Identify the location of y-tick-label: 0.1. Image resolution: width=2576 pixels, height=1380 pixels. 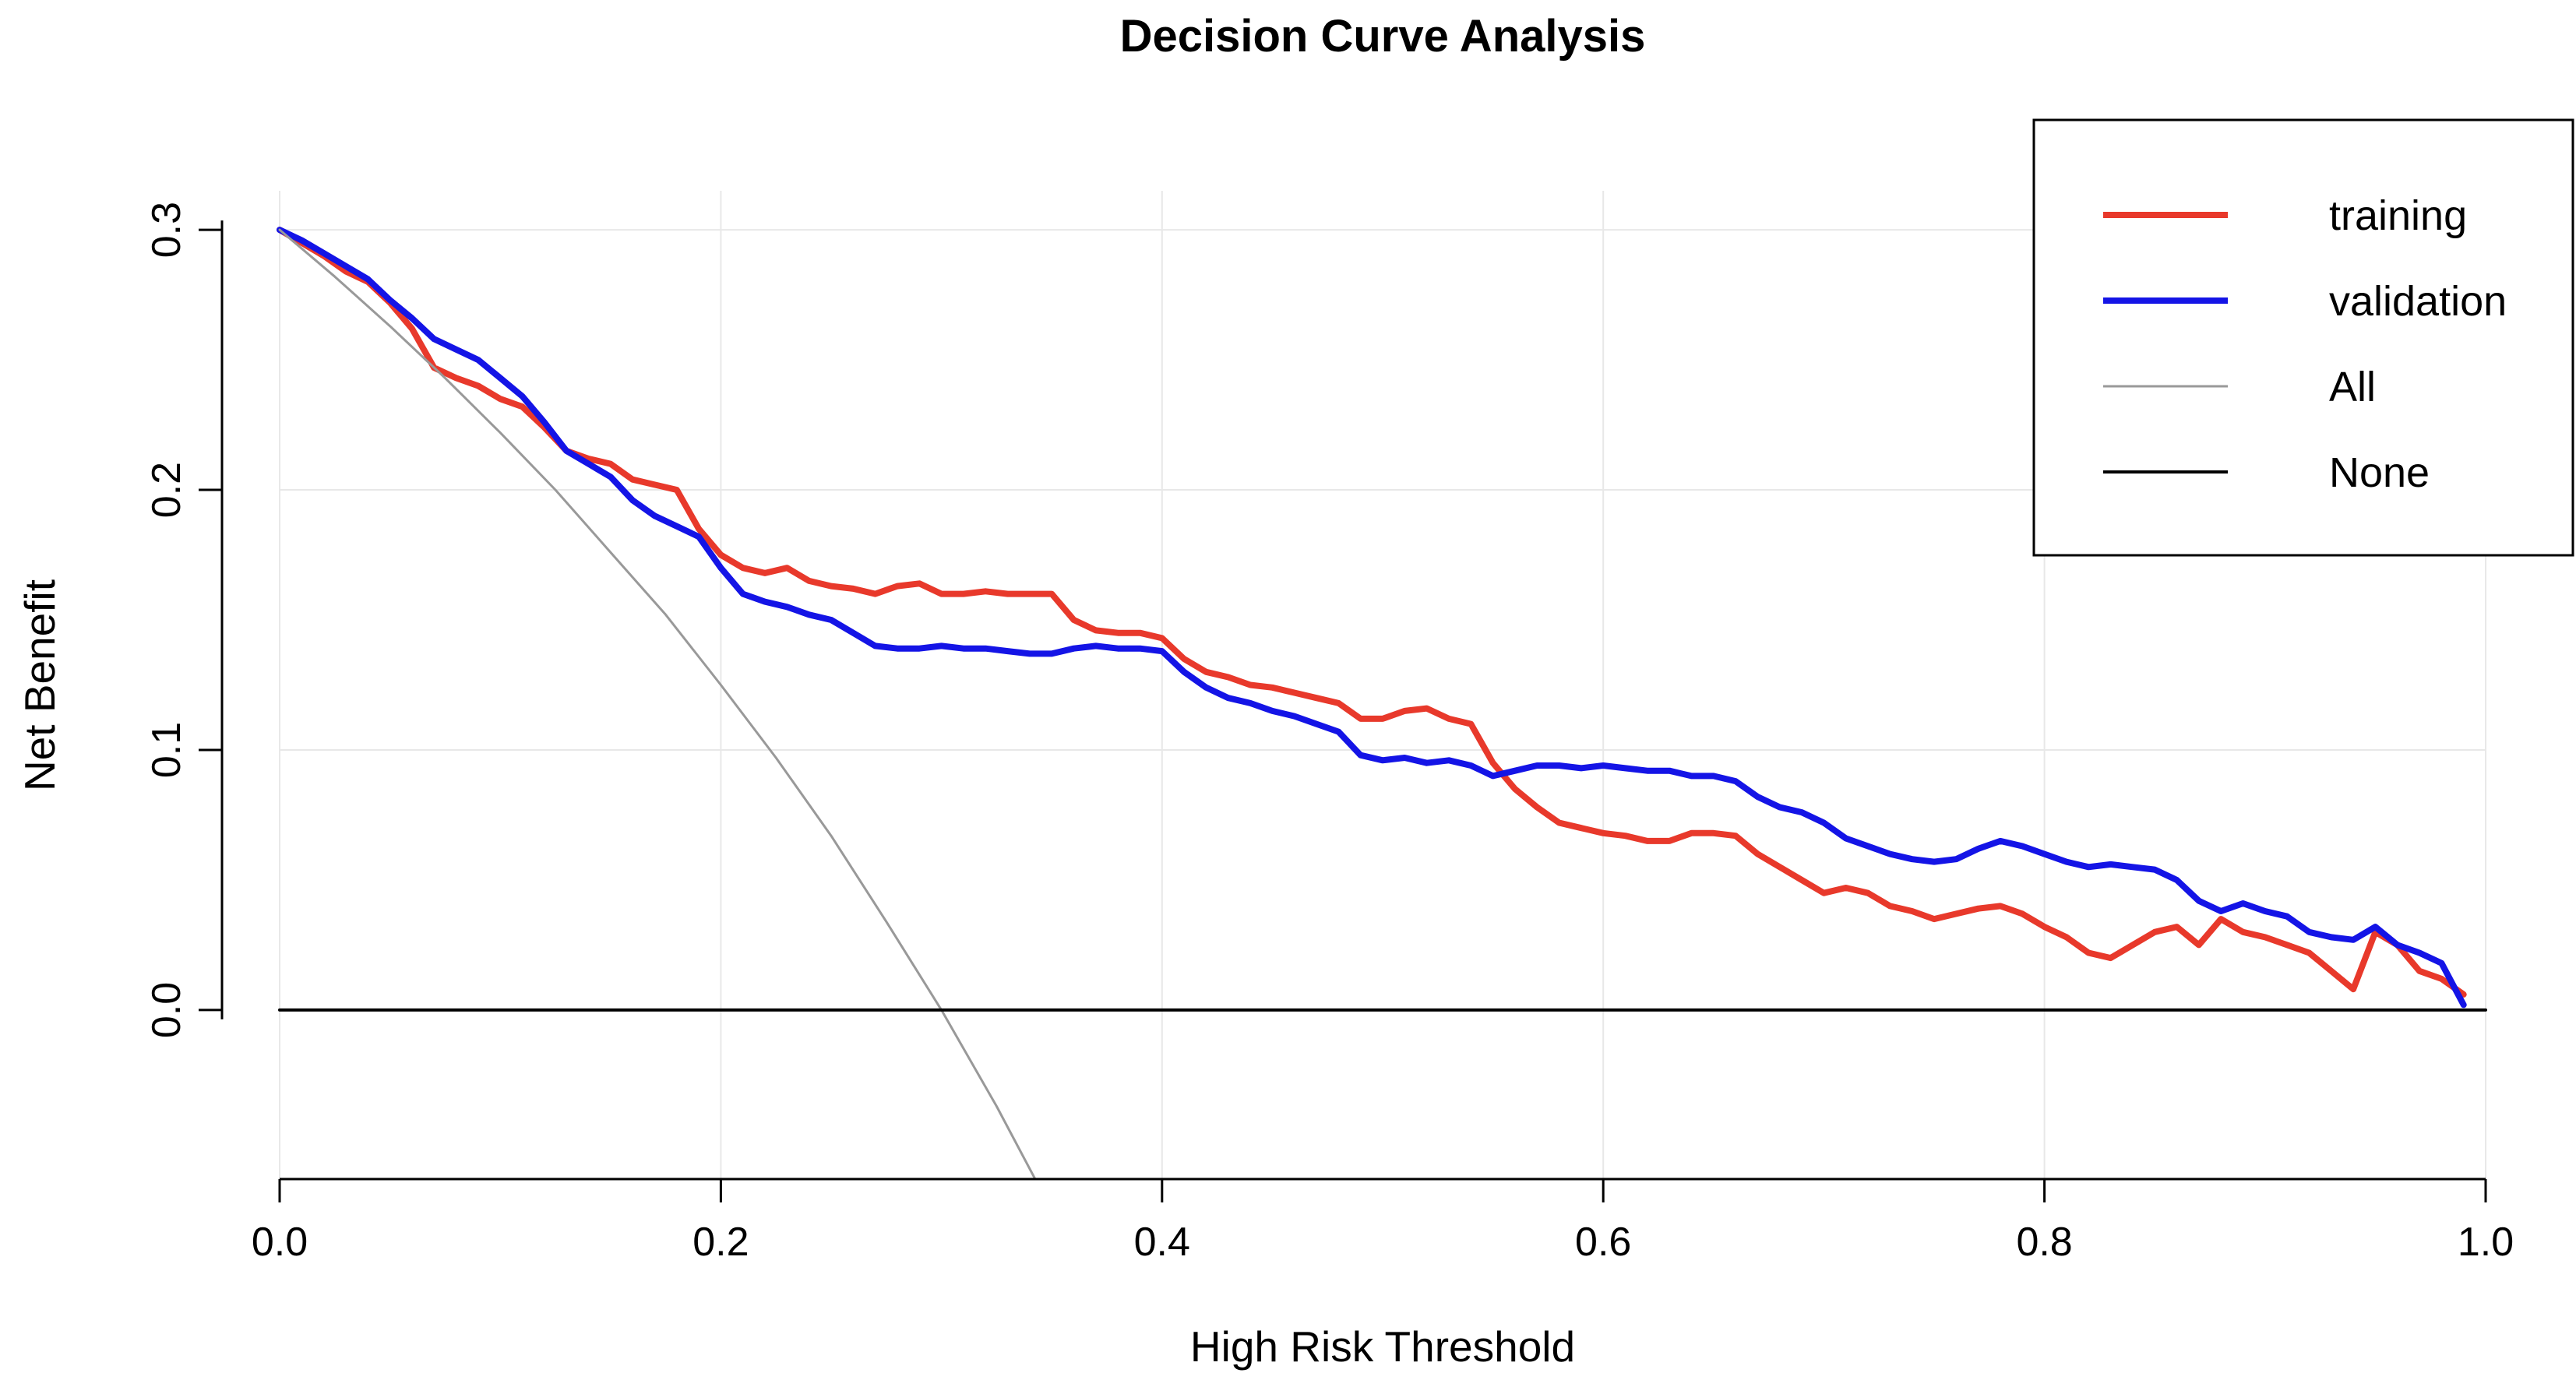
(166, 750).